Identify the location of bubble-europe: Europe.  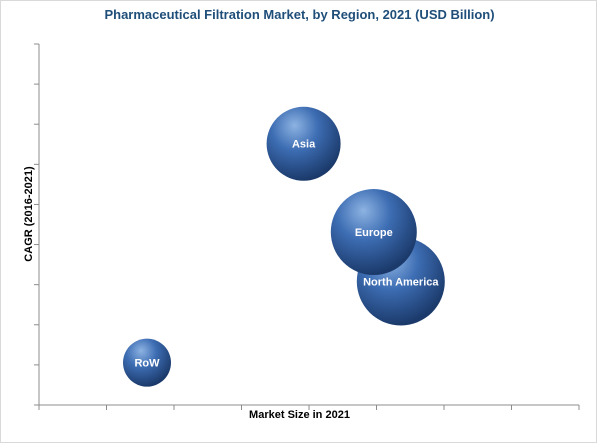
(373, 232).